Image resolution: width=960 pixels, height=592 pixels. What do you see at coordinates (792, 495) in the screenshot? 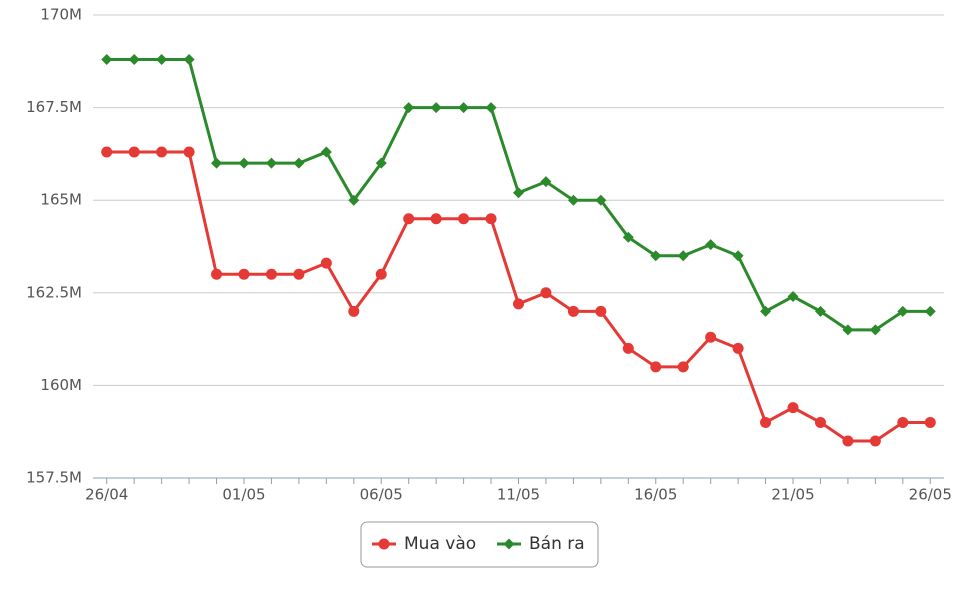
I see `x-tick-label: 21/05` at bounding box center [792, 495].